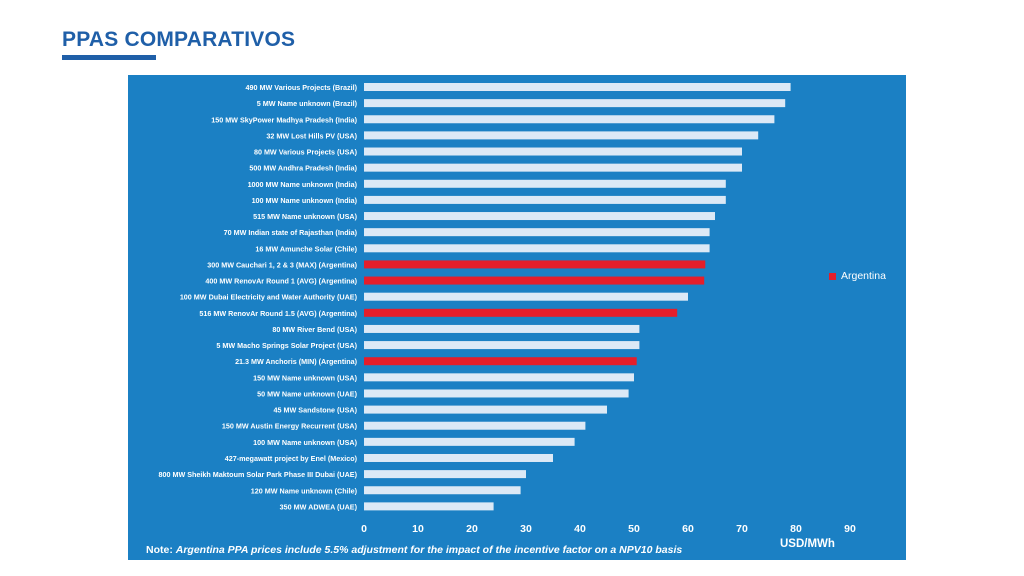  I want to click on category-label: 16 MW Amunche Solar (Chile), so click(306, 248).